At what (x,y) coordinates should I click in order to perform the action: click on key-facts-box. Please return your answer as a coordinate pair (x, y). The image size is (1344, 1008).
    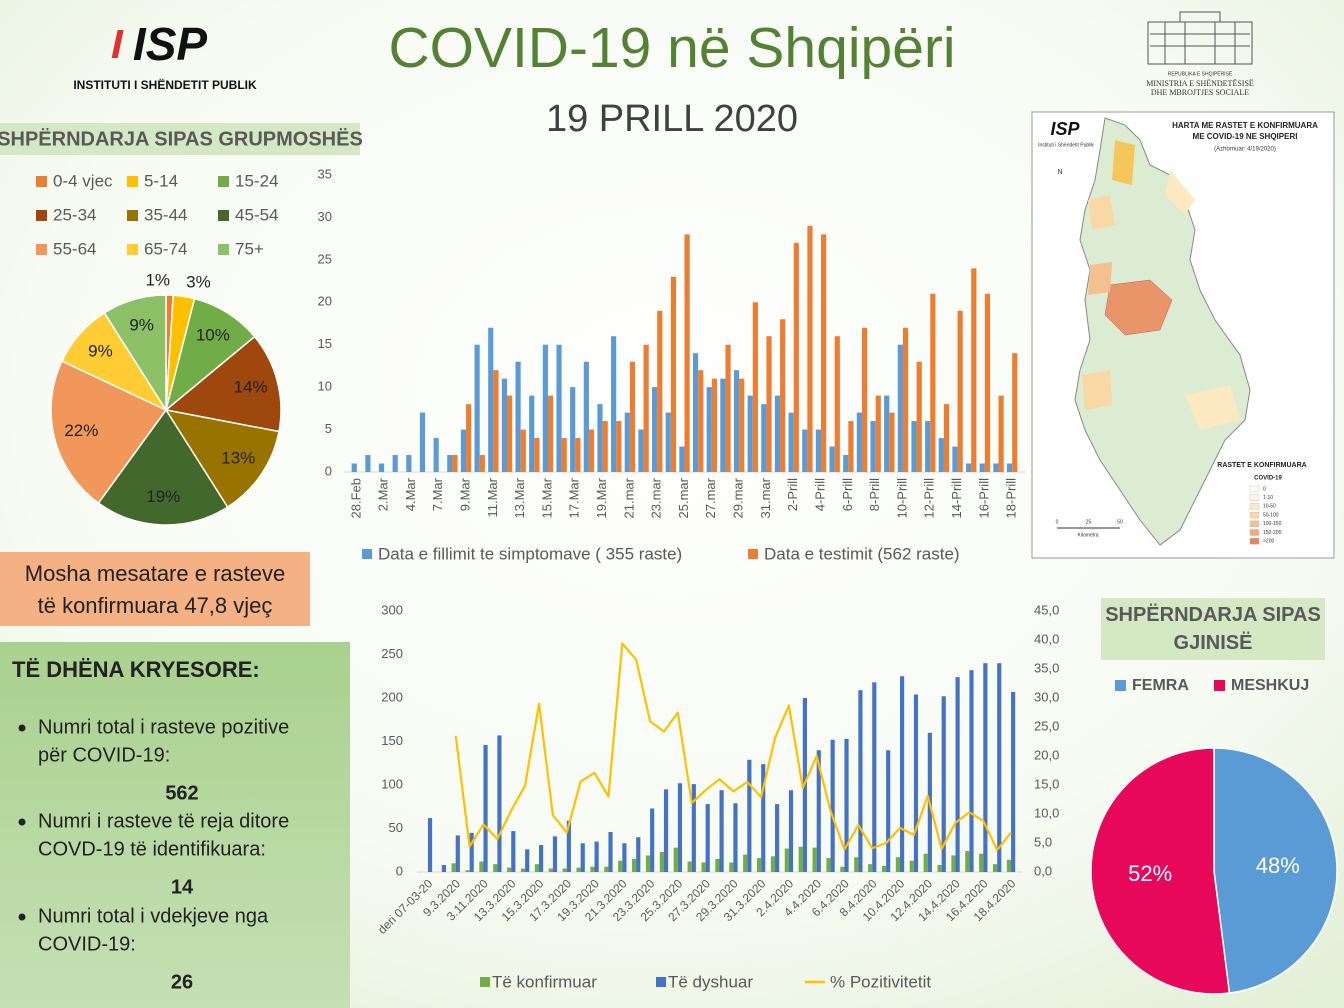
    Looking at the image, I should click on (175, 825).